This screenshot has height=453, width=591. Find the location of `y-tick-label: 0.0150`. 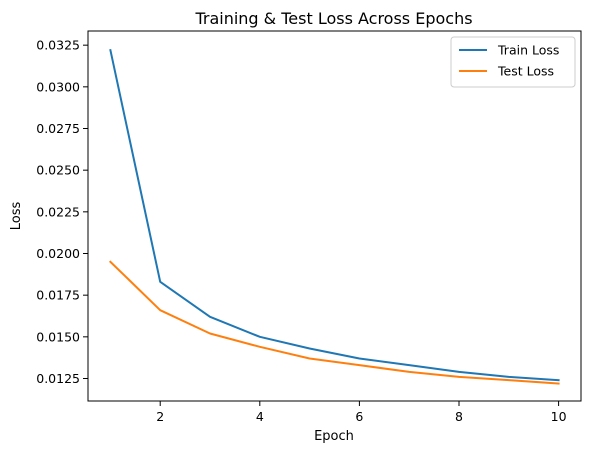

y-tick-label: 0.0150 is located at coordinates (58, 336).